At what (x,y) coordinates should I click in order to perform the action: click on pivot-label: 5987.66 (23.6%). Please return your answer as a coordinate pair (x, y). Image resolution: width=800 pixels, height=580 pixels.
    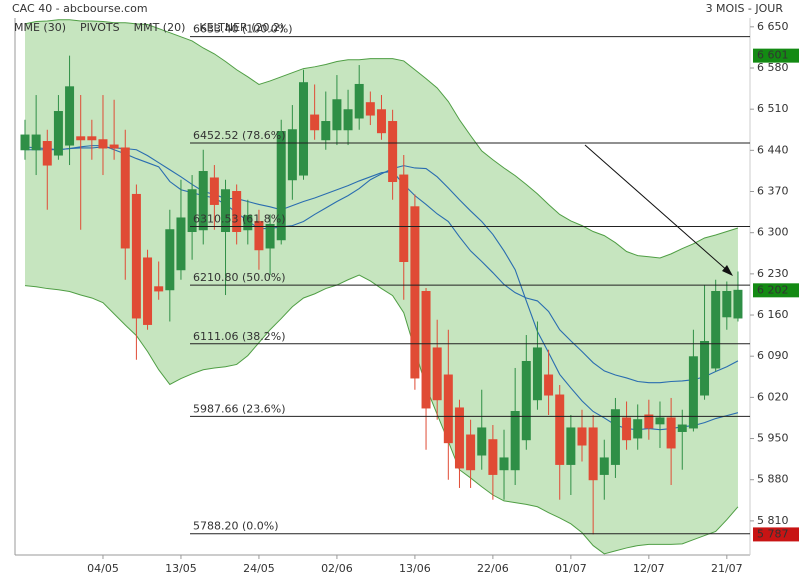
    Looking at the image, I should click on (239, 408).